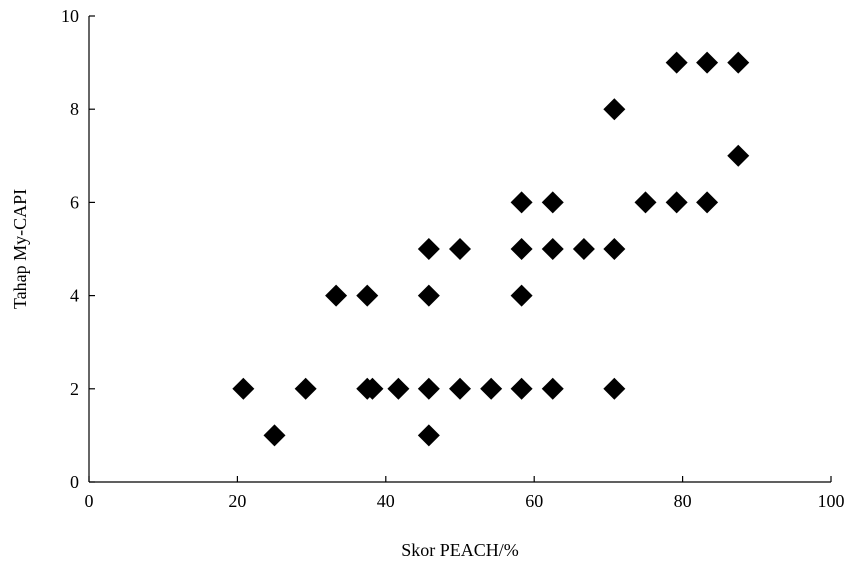 The image size is (859, 570). What do you see at coordinates (70, 16) in the screenshot?
I see `y-tick-label: 10` at bounding box center [70, 16].